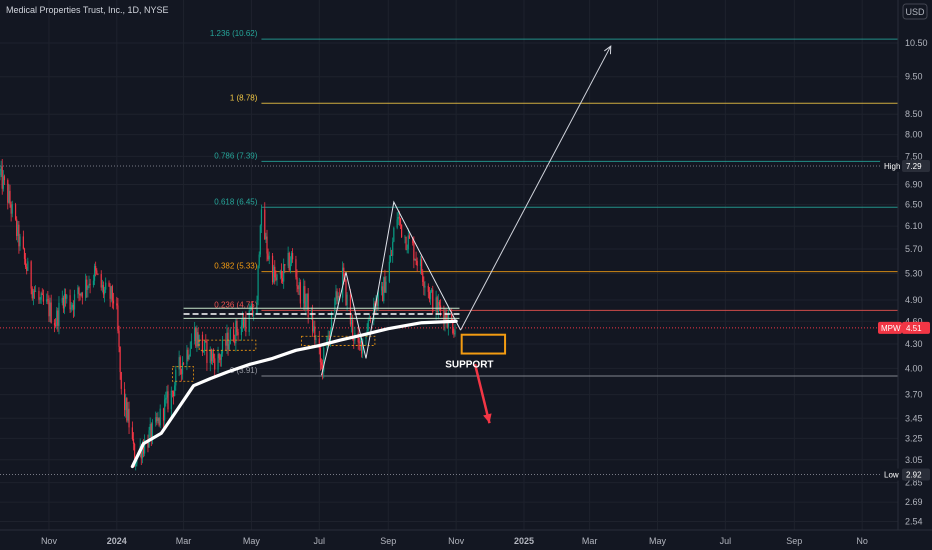 The image size is (932, 550). What do you see at coordinates (294, 394) in the screenshot?
I see `support-curve` at bounding box center [294, 394].